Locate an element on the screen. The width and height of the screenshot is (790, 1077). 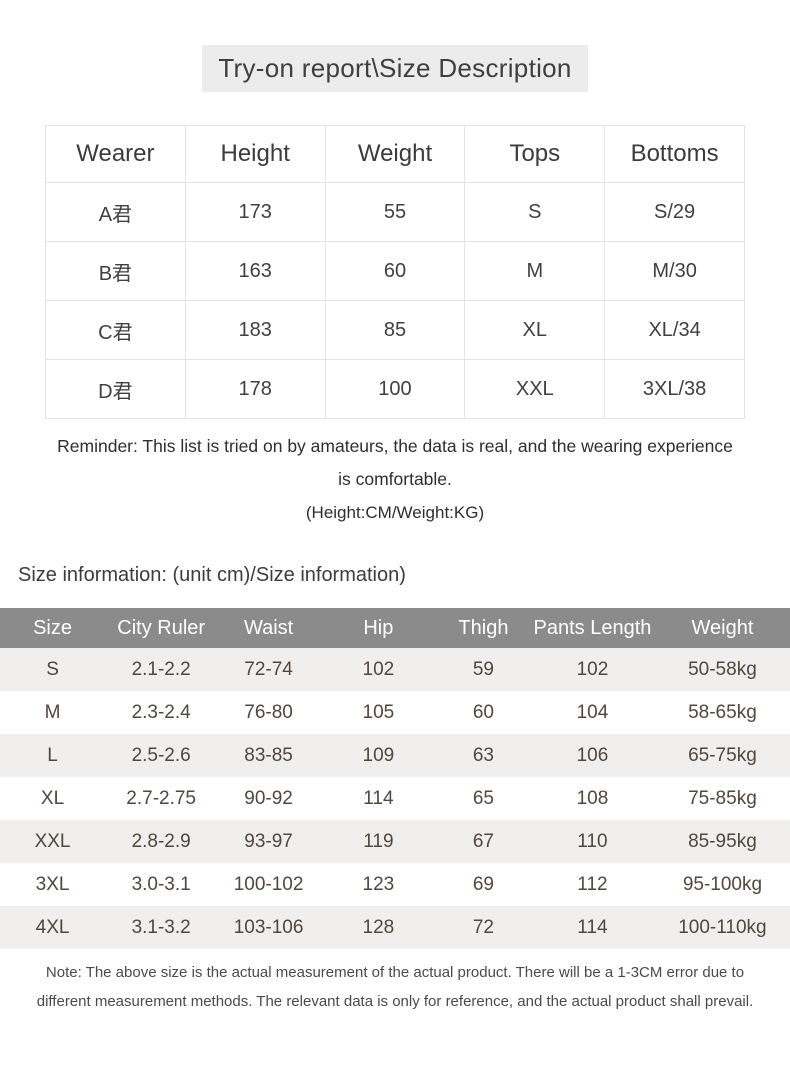
size-cell: 3XL is located at coordinates (52, 884).